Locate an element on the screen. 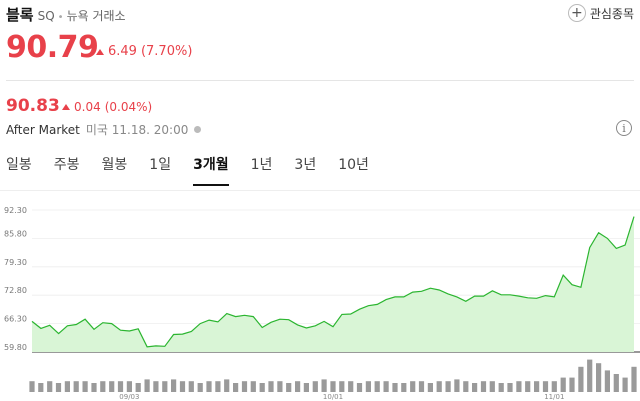 The height and width of the screenshot is (401, 640). add-watchlist-button: + 관심종목 is located at coordinates (600, 13).